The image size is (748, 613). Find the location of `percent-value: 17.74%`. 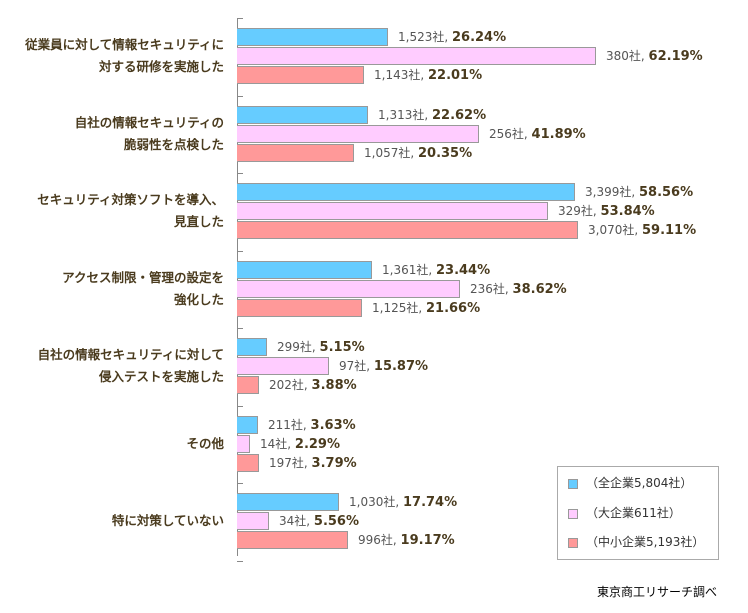

percent-value: 17.74% is located at coordinates (430, 502).